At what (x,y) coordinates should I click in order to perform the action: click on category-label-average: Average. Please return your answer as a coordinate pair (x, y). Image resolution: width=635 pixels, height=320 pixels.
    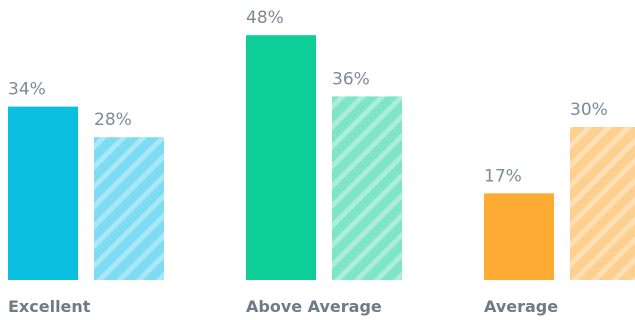
    Looking at the image, I should click on (521, 306).